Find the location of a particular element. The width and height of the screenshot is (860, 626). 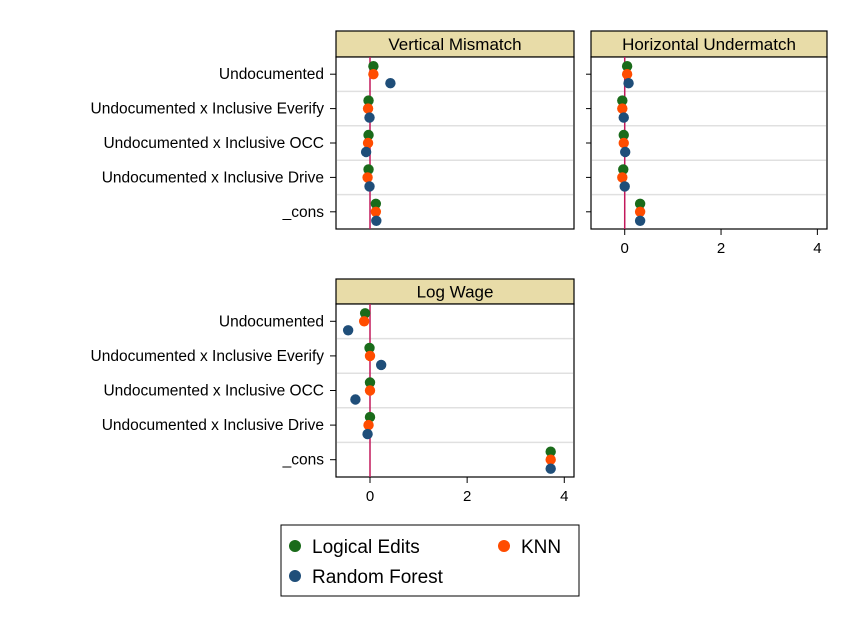

panel-title: Horizontal Undermatch is located at coordinates (709, 44).